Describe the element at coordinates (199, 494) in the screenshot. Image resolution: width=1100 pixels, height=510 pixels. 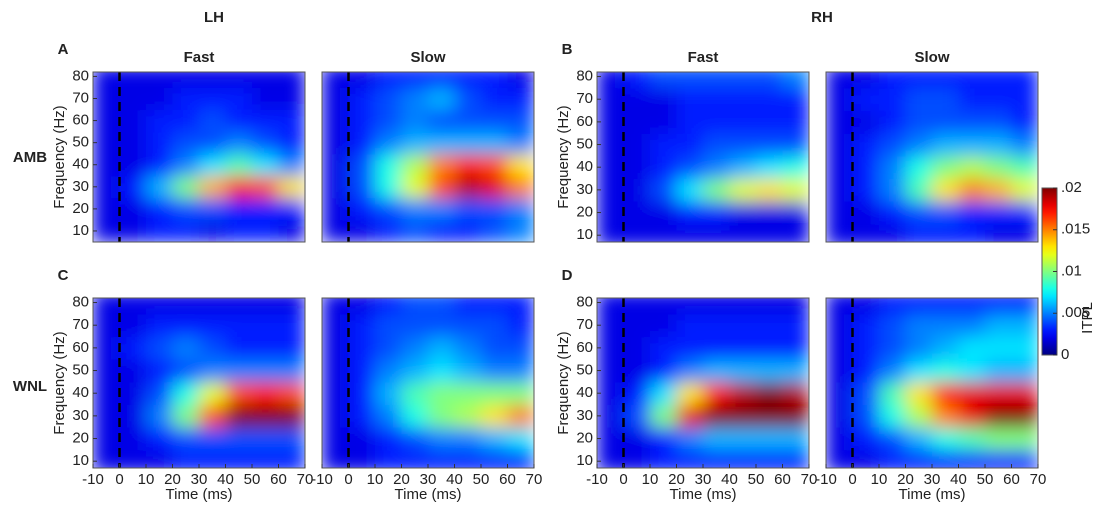
I see `x-axis-label: Time (ms)` at that location.